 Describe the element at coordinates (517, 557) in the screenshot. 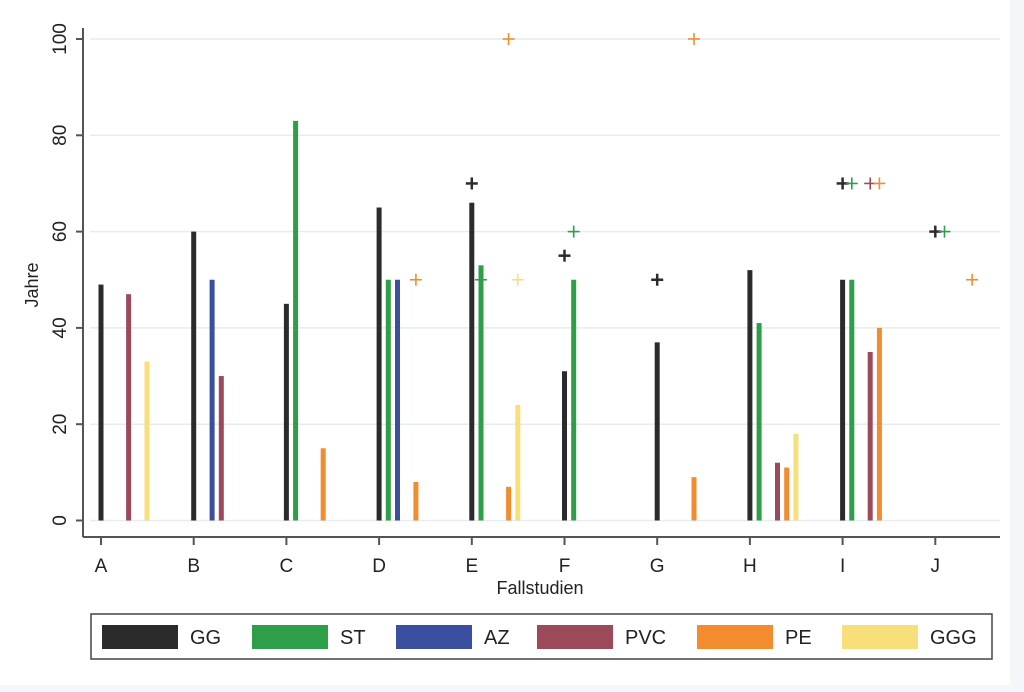

I see `x-ticks: A B C D E F G H I J` at that location.